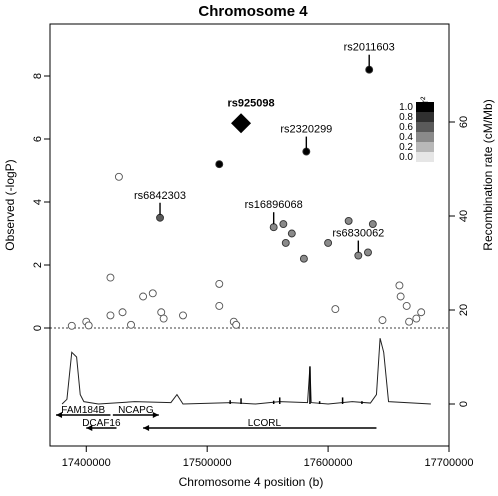 The height and width of the screenshot is (496, 498). Describe the element at coordinates (38, 202) in the screenshot. I see `y-tick-label-left: 4` at that location.